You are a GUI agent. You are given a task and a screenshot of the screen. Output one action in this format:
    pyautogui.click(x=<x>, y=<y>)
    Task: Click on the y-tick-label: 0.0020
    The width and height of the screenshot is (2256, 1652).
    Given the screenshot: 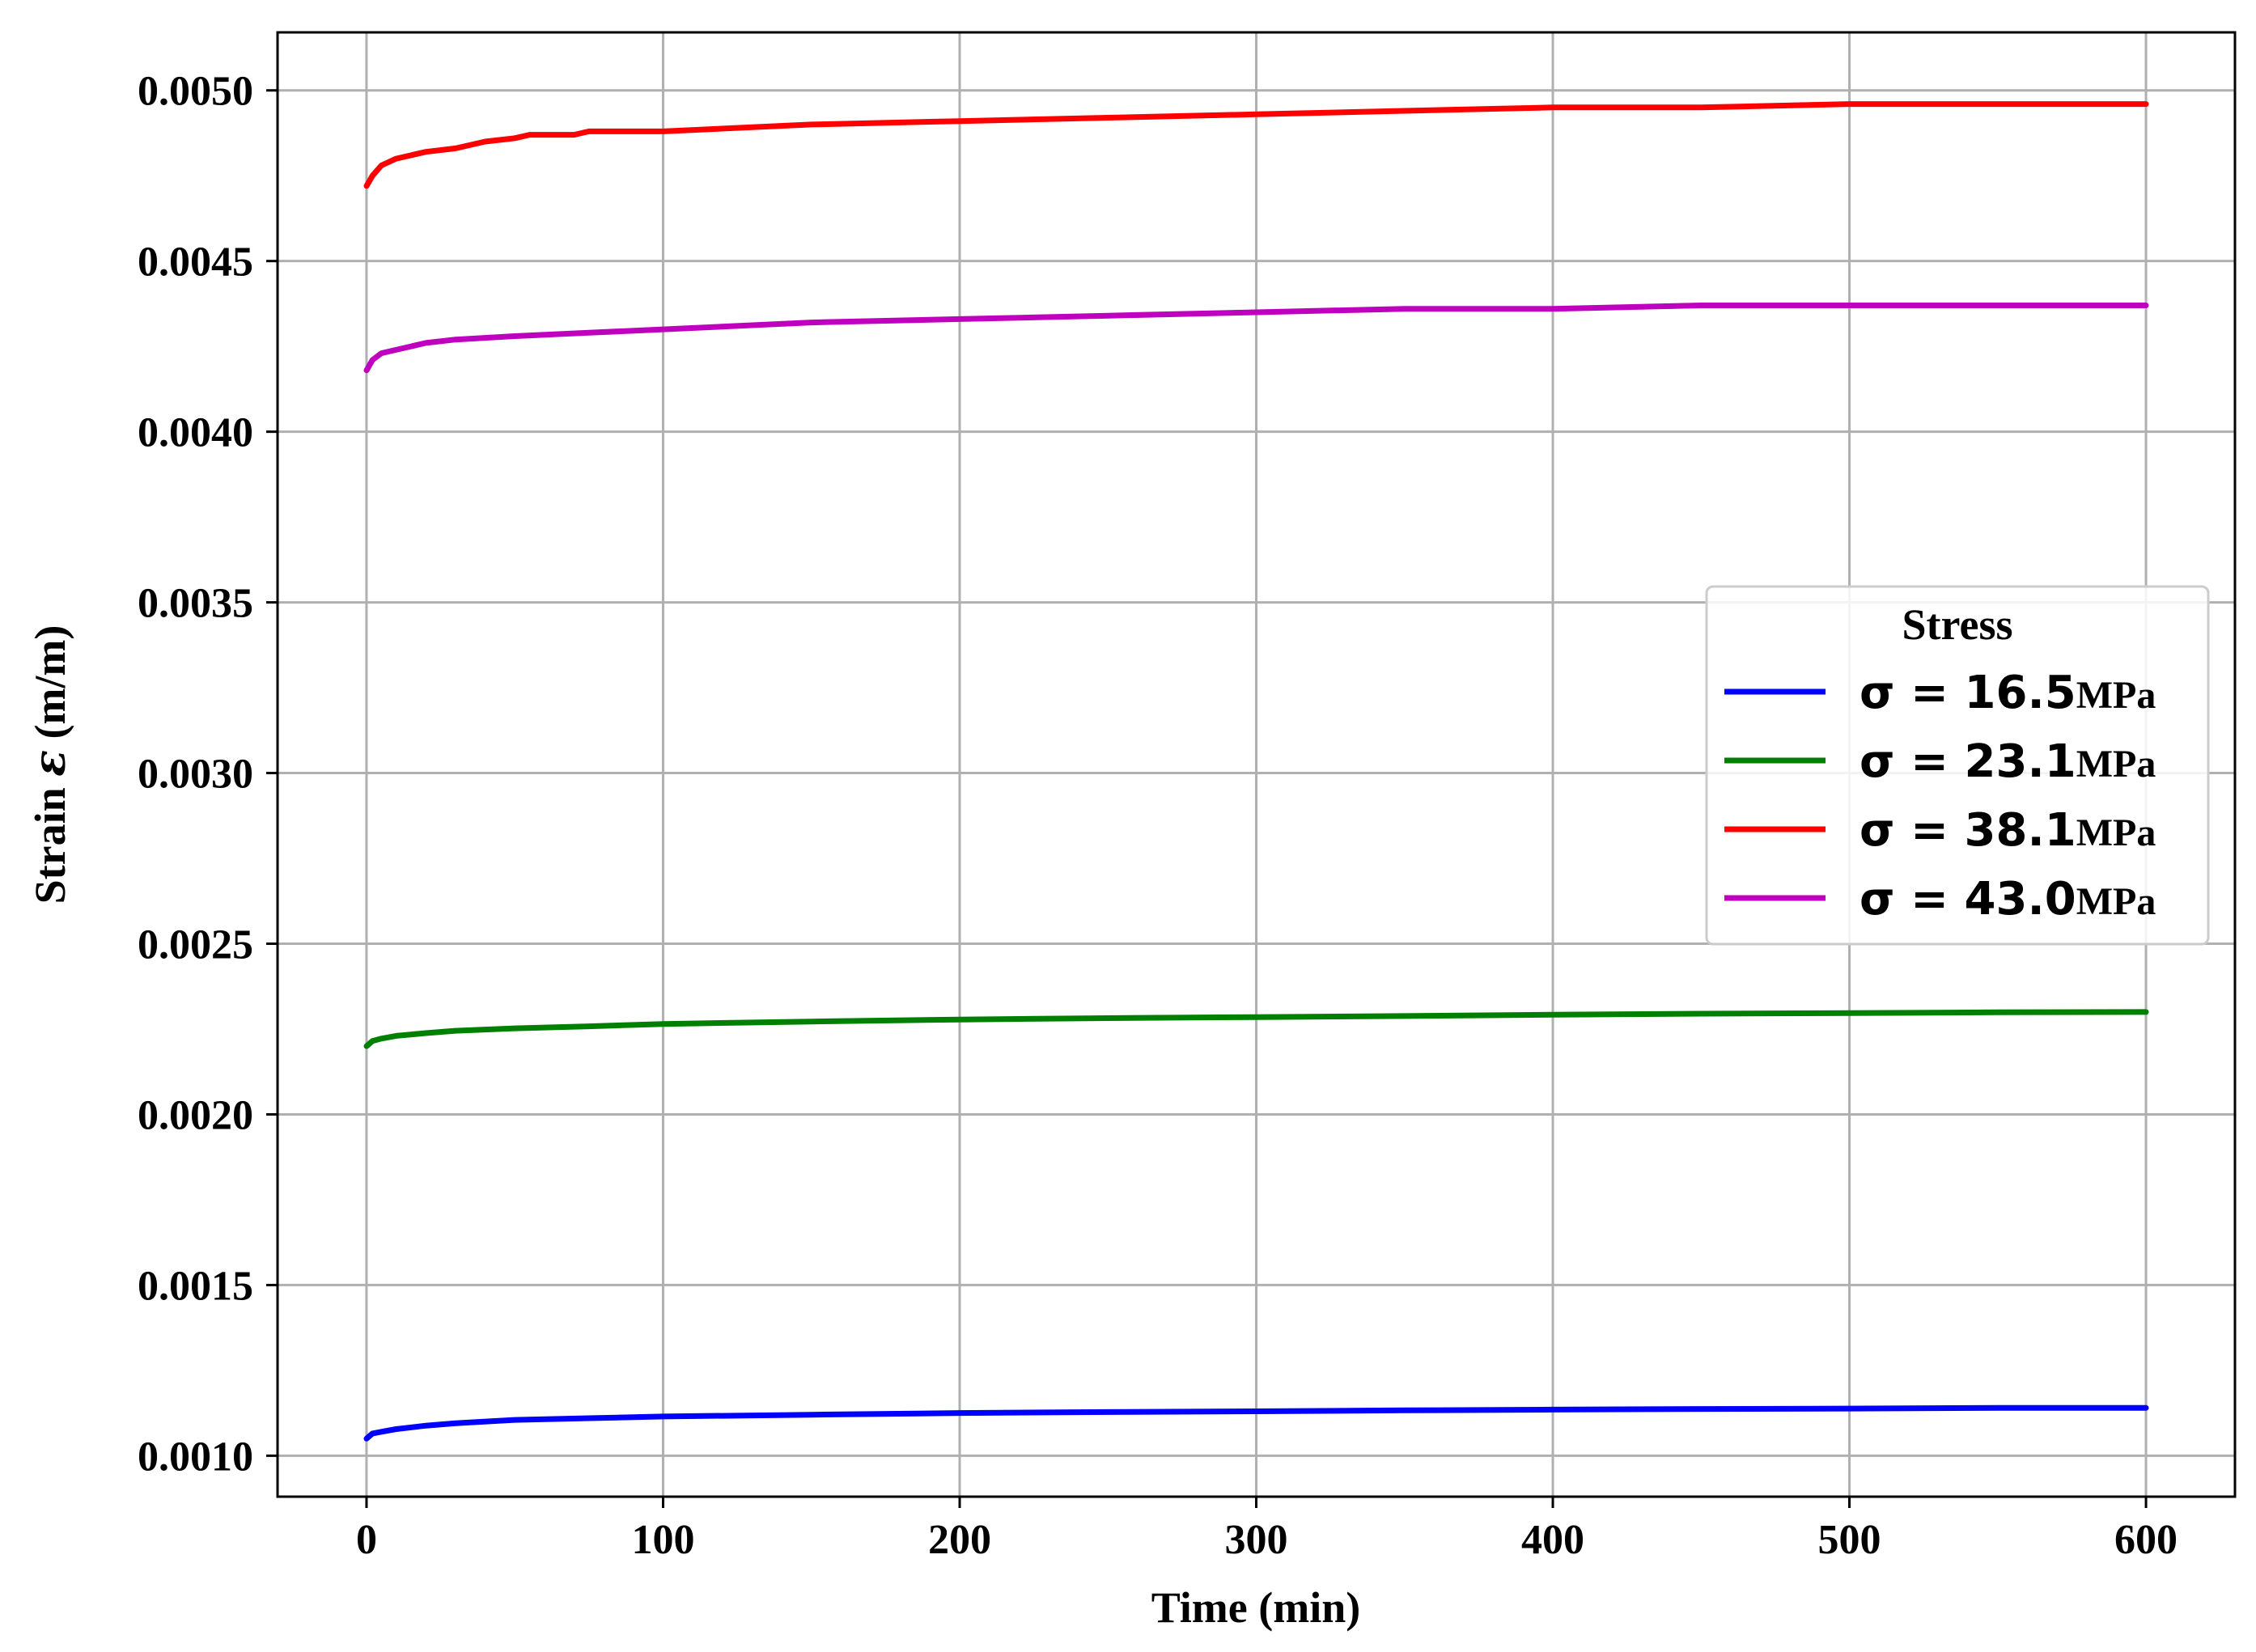 What is the action you would take?
    pyautogui.click(x=195, y=1115)
    